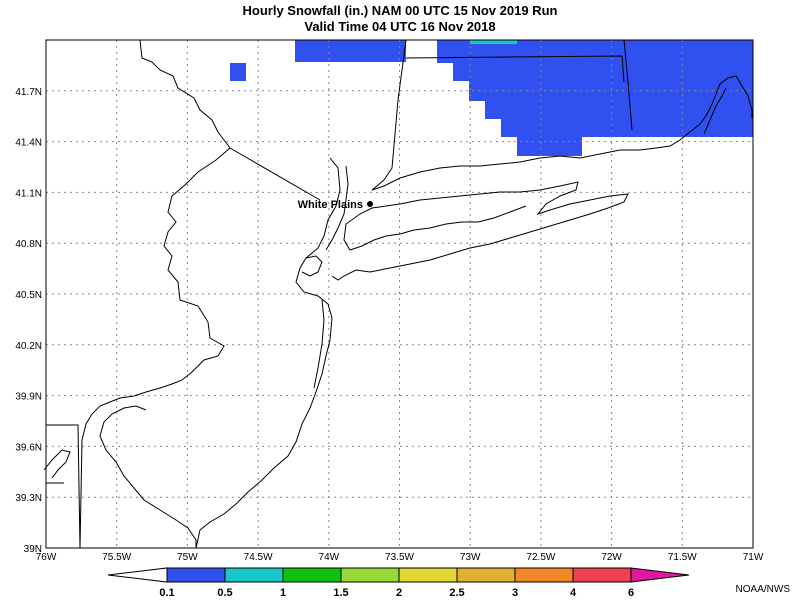 Image resolution: width=800 pixels, height=600 pixels. Describe the element at coordinates (28, 92) in the screenshot. I see `lat-tick-label: 41.7N` at that location.